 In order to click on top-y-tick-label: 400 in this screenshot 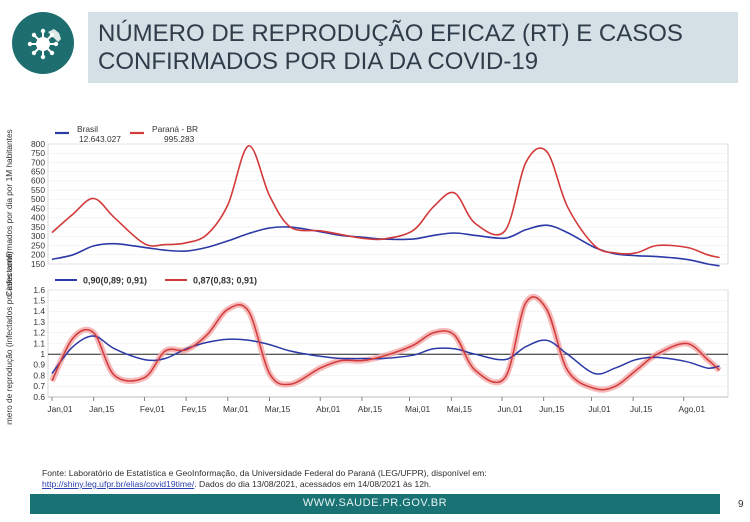, I will do `click(38, 218)`.